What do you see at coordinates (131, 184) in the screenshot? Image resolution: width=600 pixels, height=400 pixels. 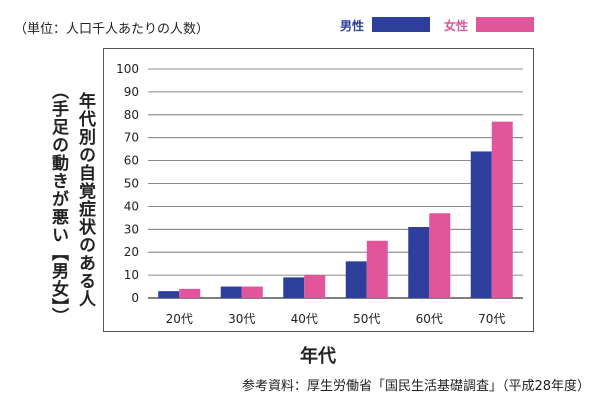 I see `y-tick-label: 50` at bounding box center [131, 184].